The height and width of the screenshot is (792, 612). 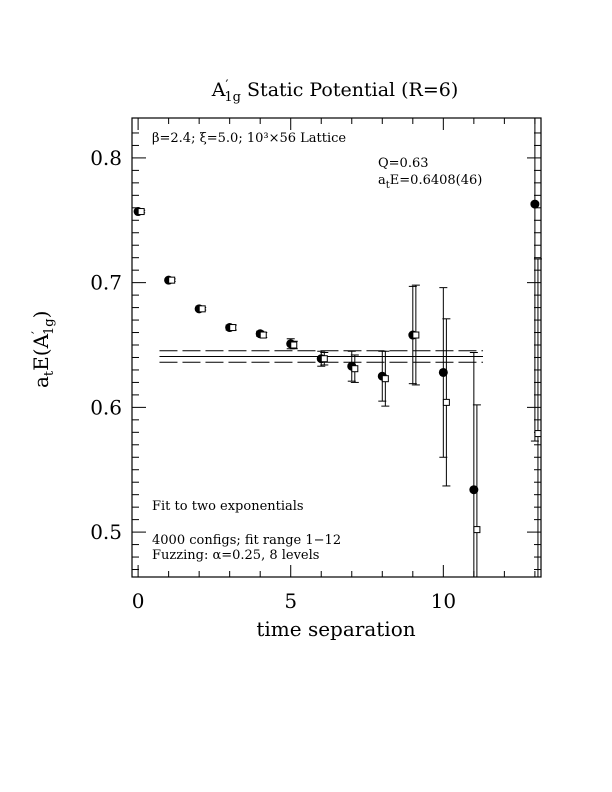 What do you see at coordinates (290, 601) in the screenshot?
I see `x-tick-label: 5` at bounding box center [290, 601].